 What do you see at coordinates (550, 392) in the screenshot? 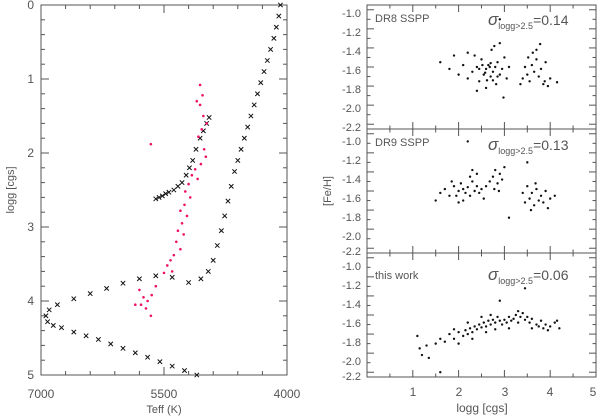
I see `feh-xtick-4: 4` at bounding box center [550, 392].